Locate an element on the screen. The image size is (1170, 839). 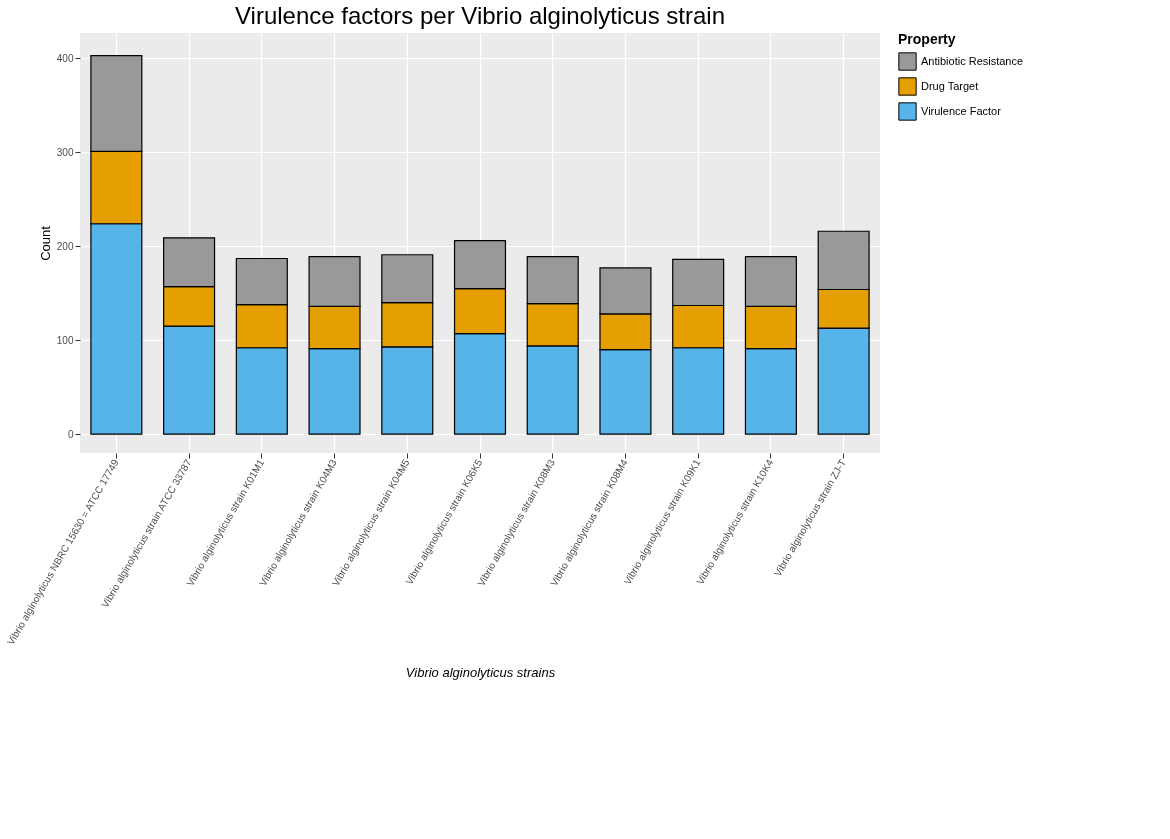
y-tick-label: 300 is located at coordinates (65, 152).